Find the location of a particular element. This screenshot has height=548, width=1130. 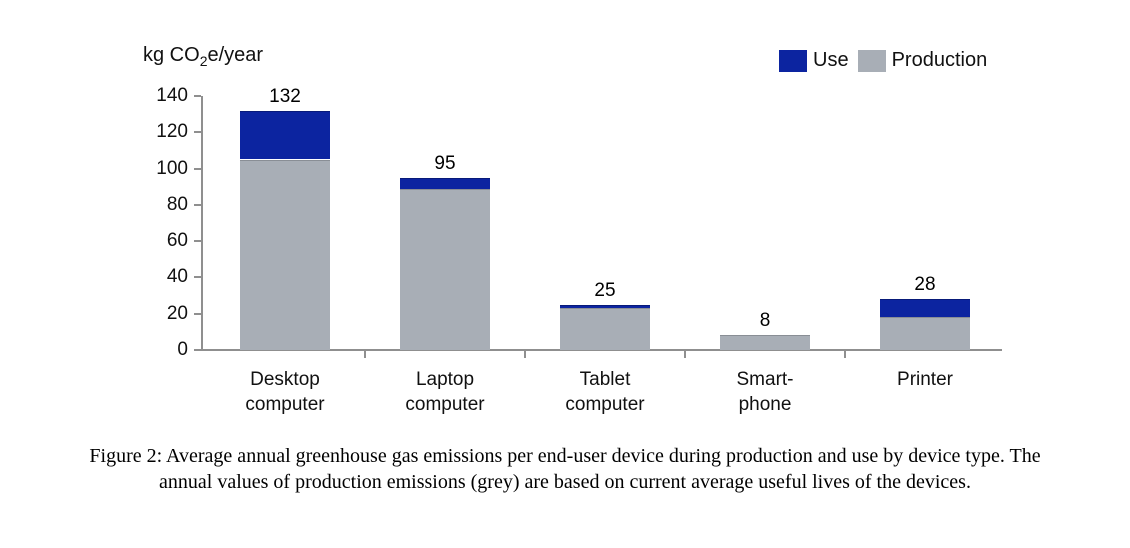

category-label-line: Smart- is located at coordinates (765, 379).